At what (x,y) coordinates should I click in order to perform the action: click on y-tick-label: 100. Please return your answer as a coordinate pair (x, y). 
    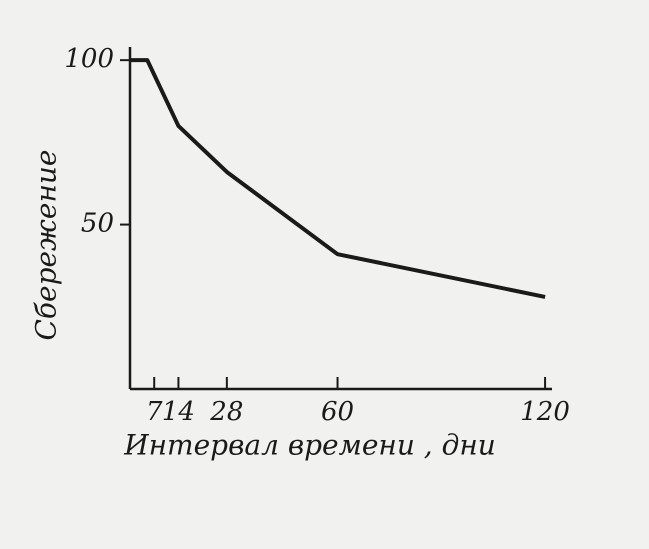
    Looking at the image, I should click on (89, 59).